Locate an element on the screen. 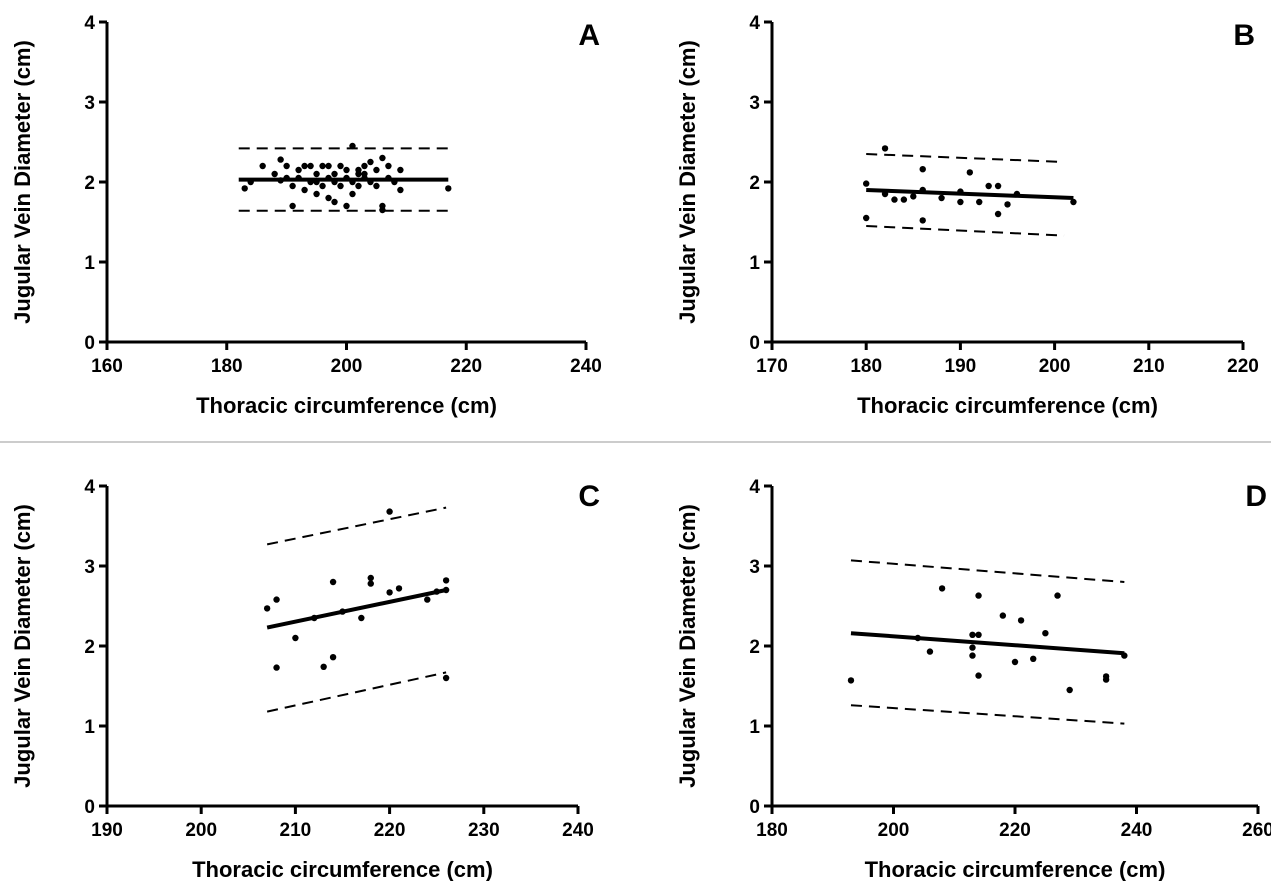 This screenshot has width=1271, height=881. panel-label: C is located at coordinates (589, 496).